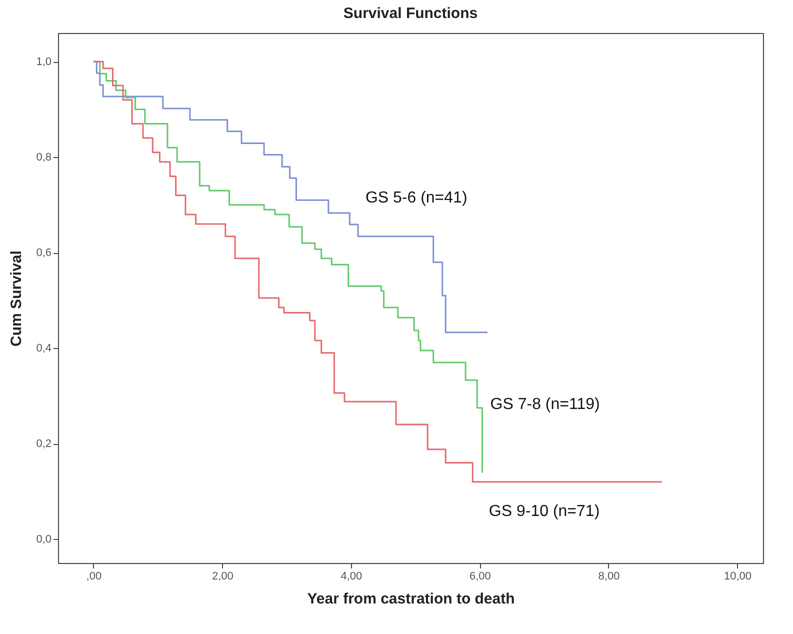 This screenshot has height=634, width=793. What do you see at coordinates (480, 576) in the screenshot?
I see `x-tick-label: 6,00` at bounding box center [480, 576].